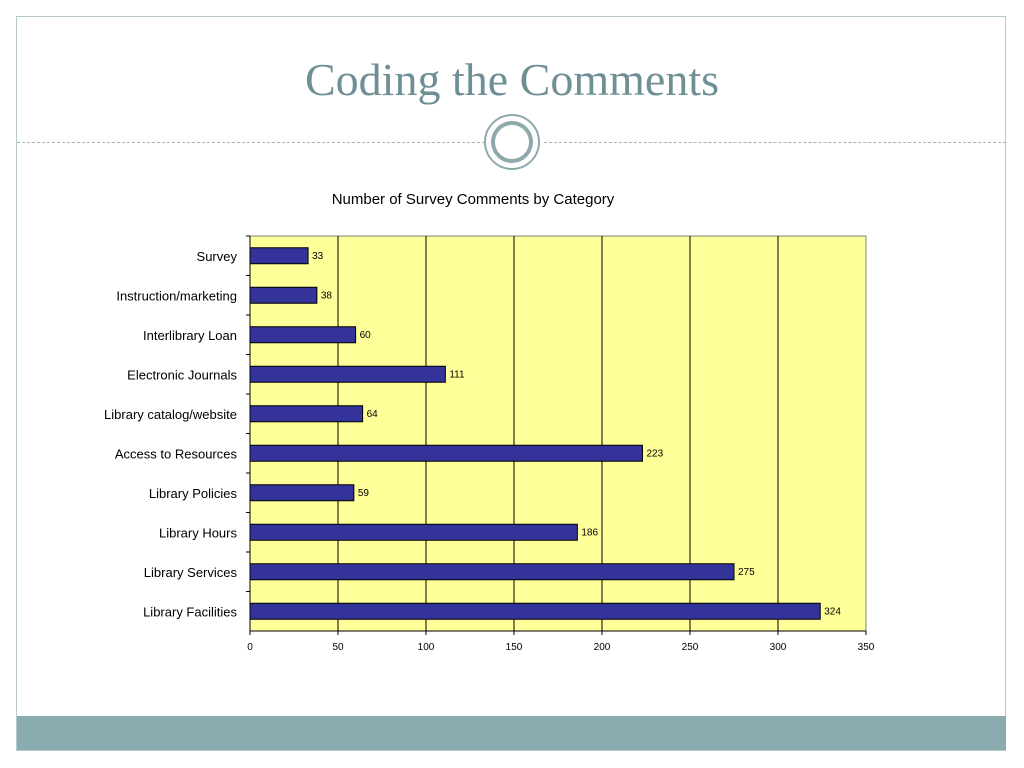  Describe the element at coordinates (217, 256) in the screenshot. I see `category-label: Survey` at that location.